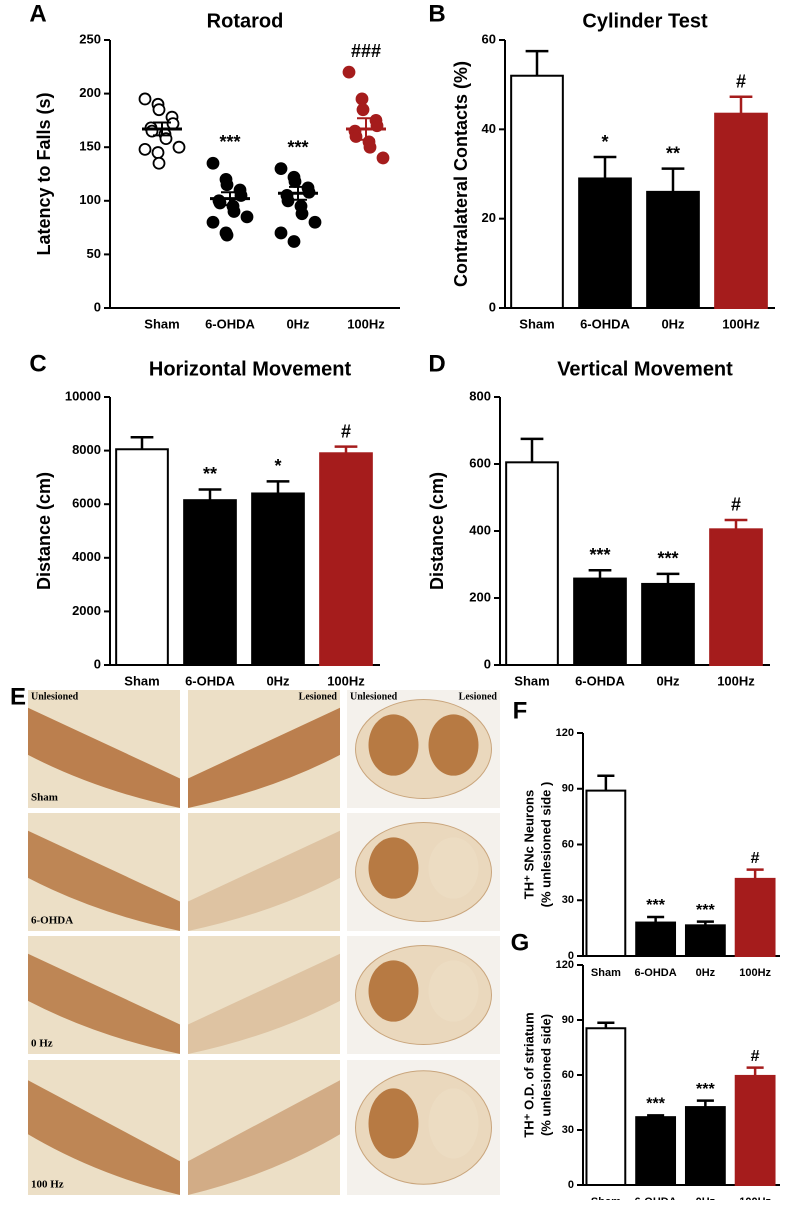 The height and width of the screenshot is (1205, 792). Describe the element at coordinates (277, 466) in the screenshot. I see `significance-label: *` at that location.